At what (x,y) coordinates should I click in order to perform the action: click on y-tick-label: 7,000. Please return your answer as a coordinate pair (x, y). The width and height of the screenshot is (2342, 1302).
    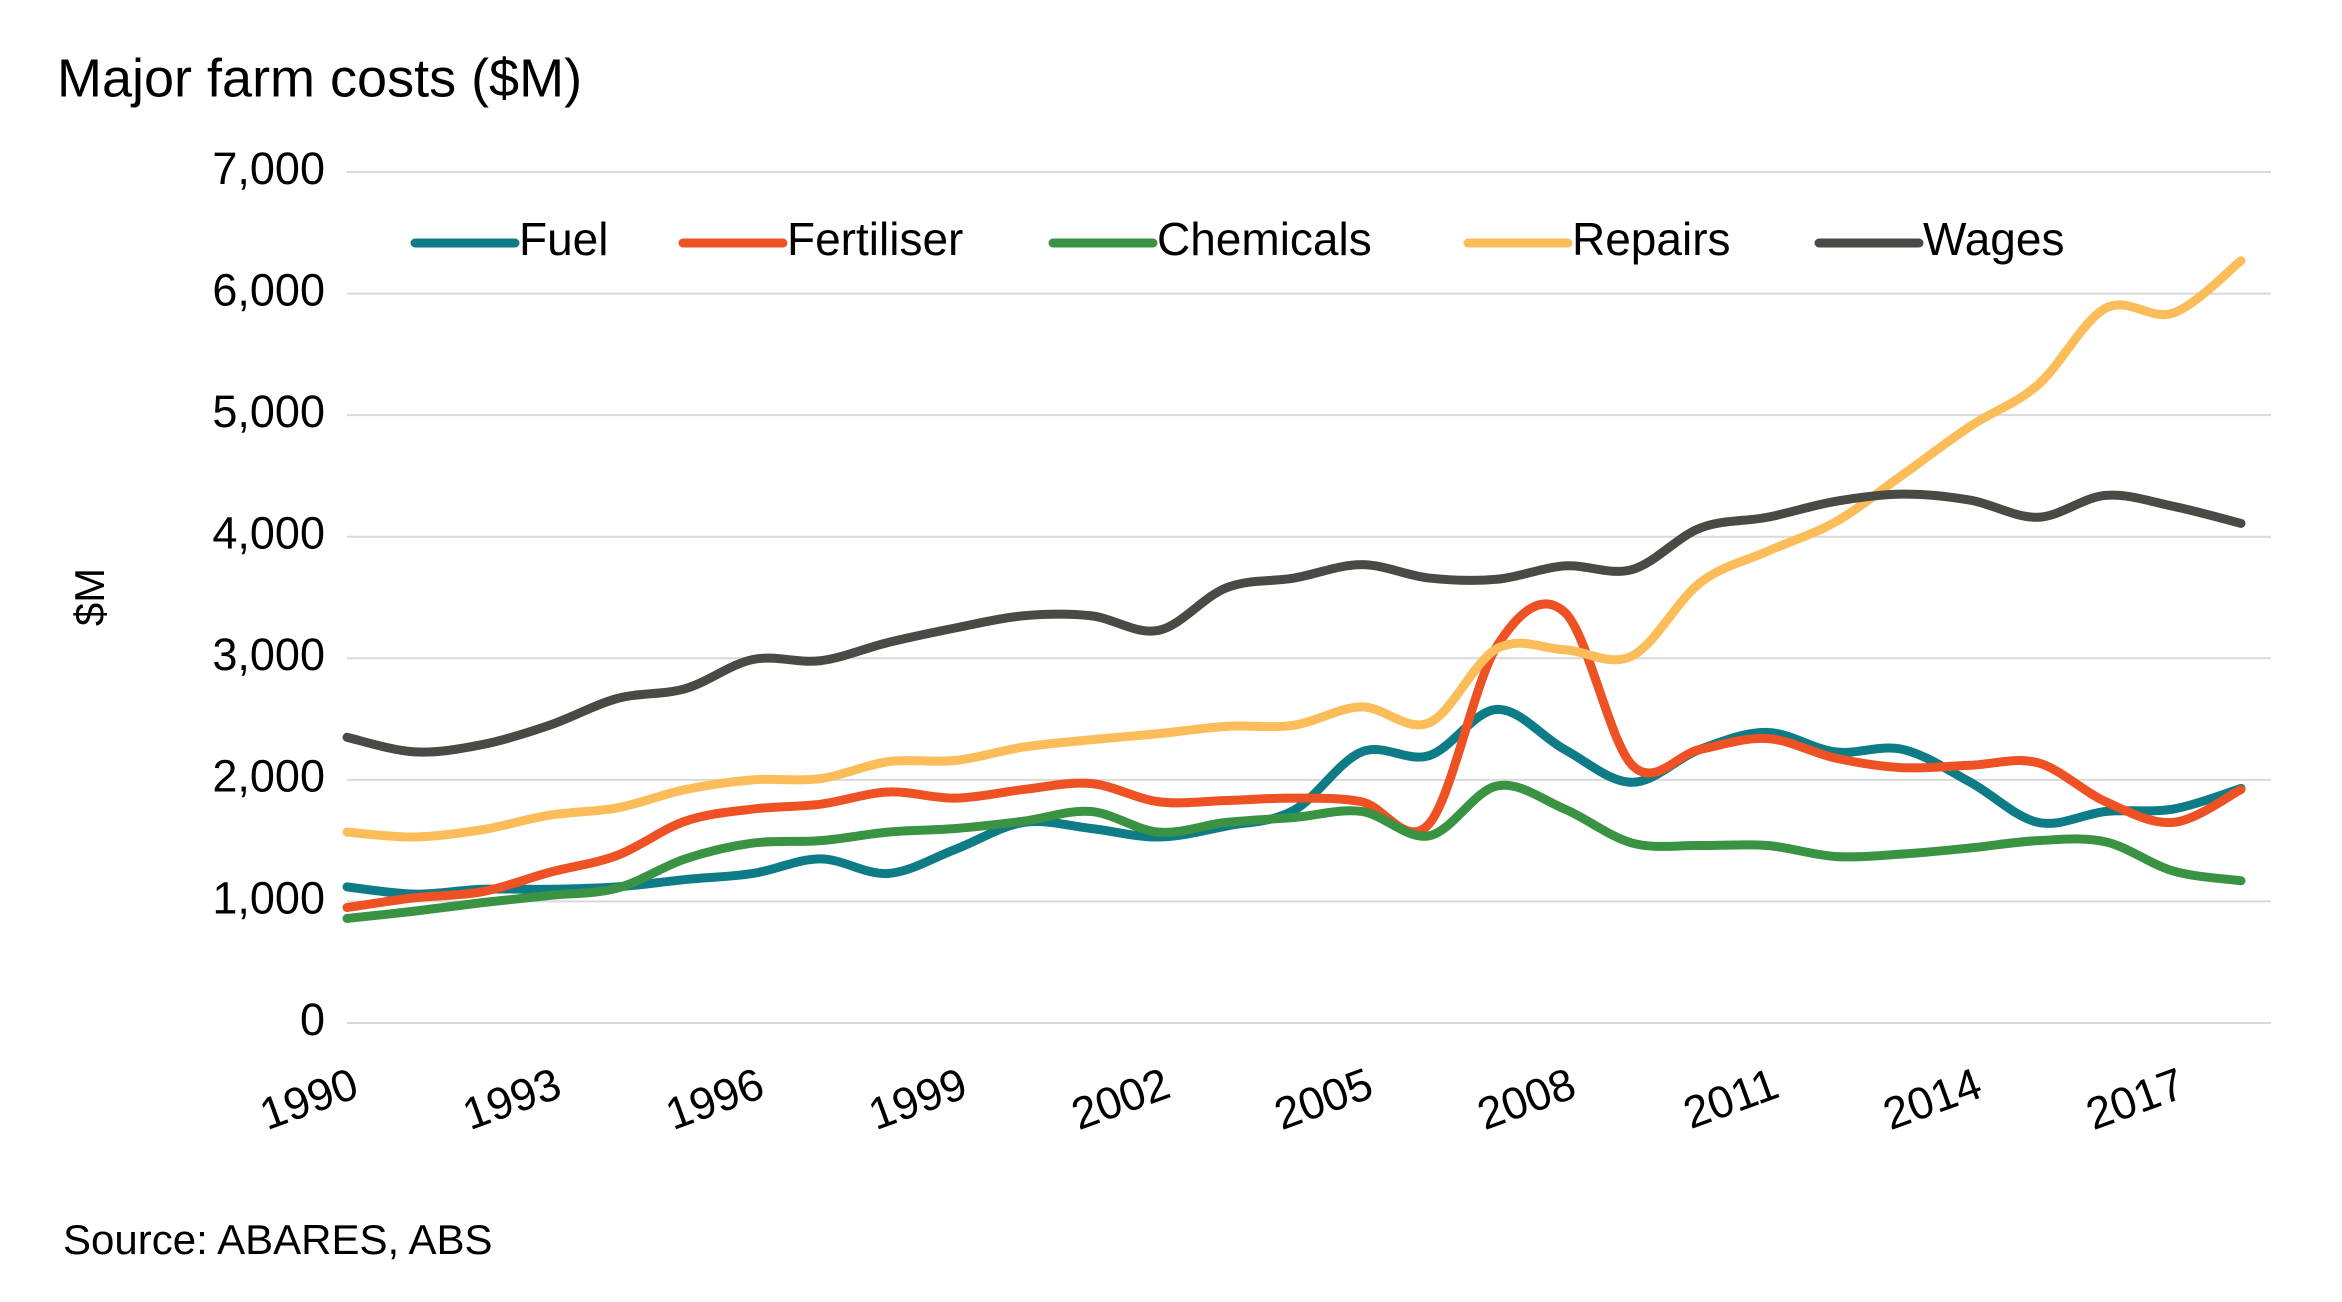
    Looking at the image, I should click on (268, 168).